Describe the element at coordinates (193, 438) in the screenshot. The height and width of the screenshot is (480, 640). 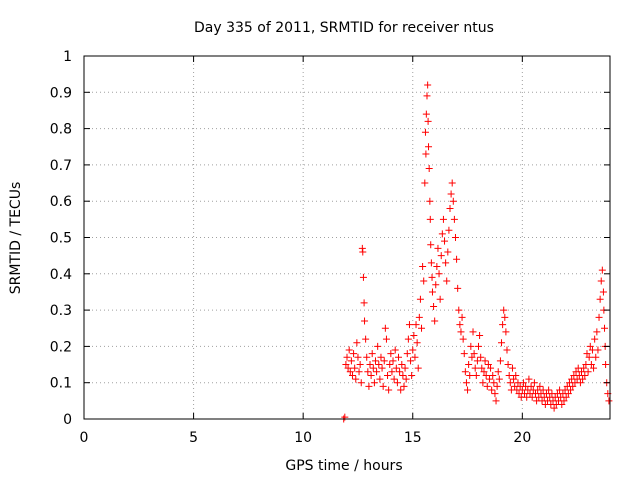
I see `x-tick-label: 5` at that location.